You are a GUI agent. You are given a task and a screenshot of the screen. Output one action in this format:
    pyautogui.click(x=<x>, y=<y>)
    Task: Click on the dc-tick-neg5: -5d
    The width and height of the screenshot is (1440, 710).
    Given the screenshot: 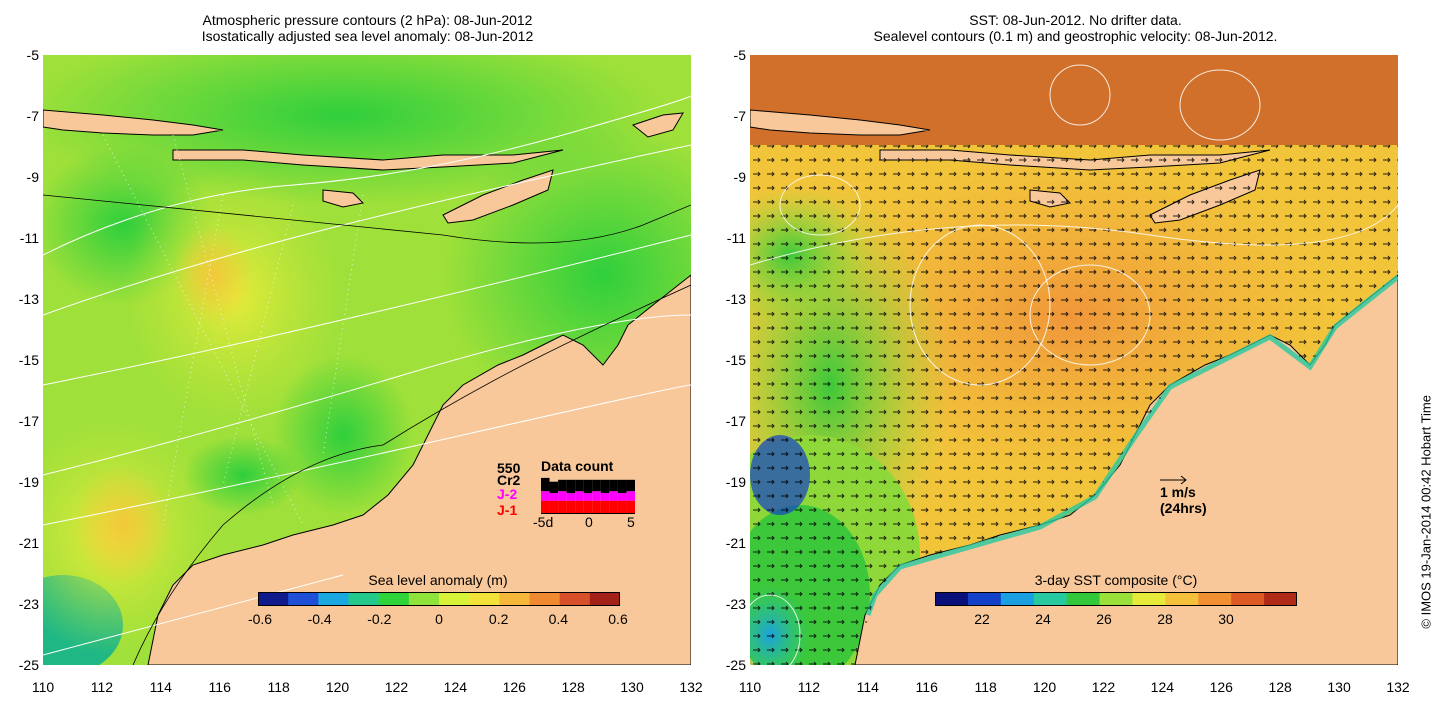 What is the action you would take?
    pyautogui.click(x=543, y=522)
    